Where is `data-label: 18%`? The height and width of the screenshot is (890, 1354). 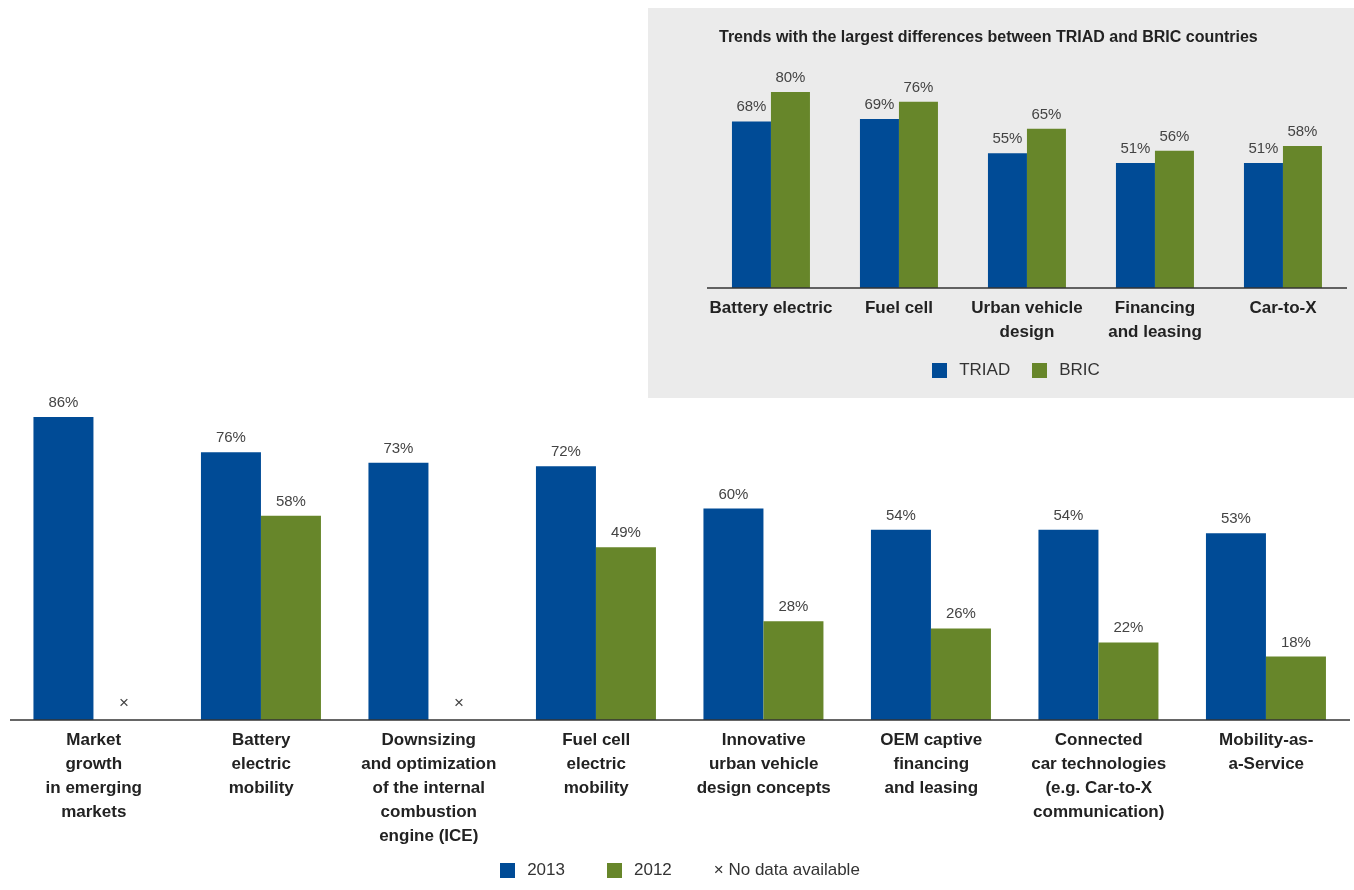
data-label: 18% is located at coordinates (1295, 641).